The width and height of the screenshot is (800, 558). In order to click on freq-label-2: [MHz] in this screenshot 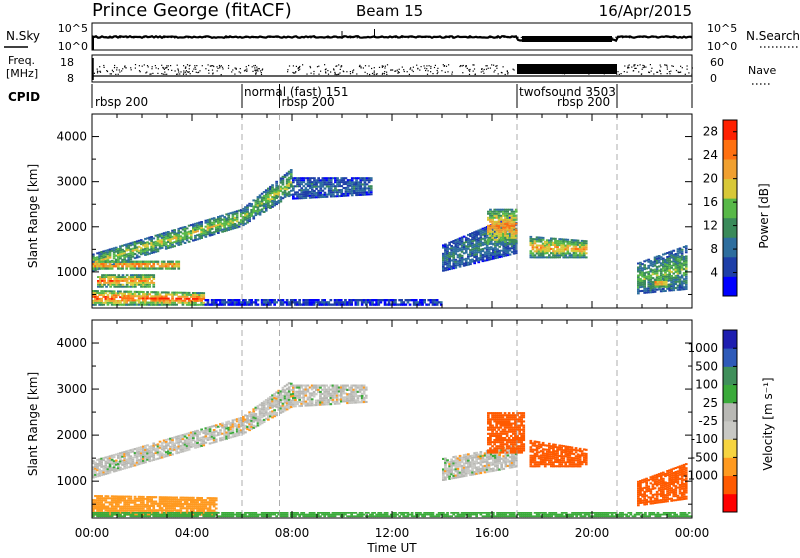, I will do `click(22, 73)`.